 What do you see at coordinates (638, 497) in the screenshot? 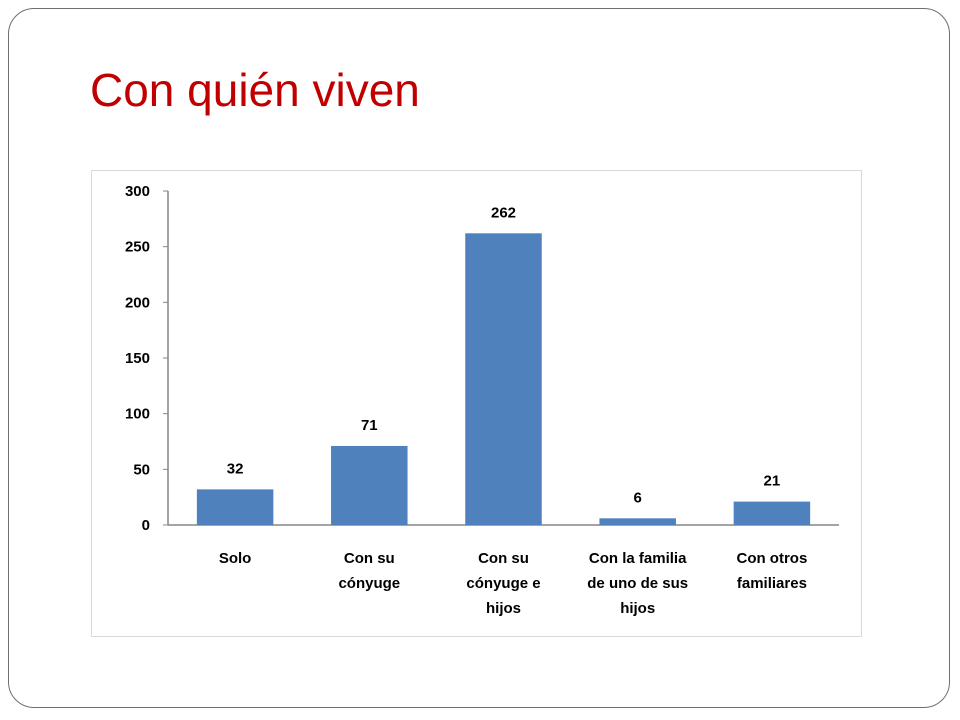
I see `data-label: 6` at bounding box center [638, 497].